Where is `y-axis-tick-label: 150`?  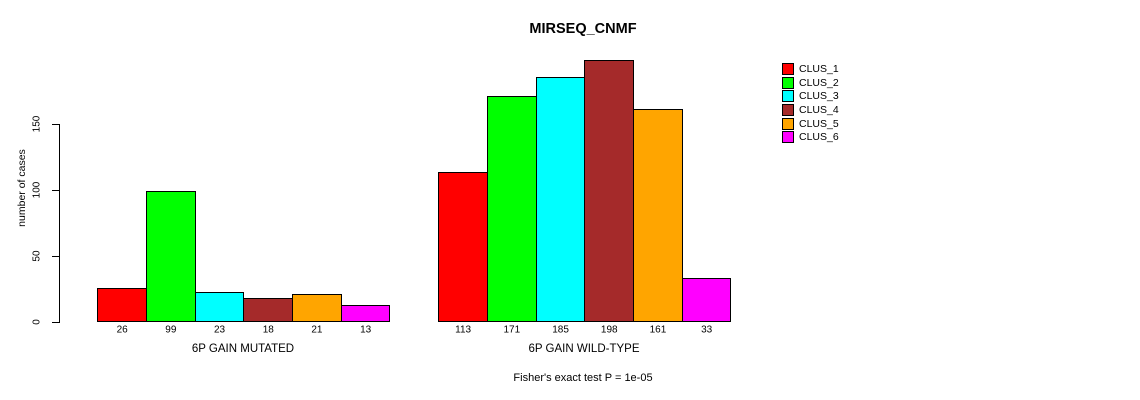 y-axis-tick-label: 150 is located at coordinates (37, 123).